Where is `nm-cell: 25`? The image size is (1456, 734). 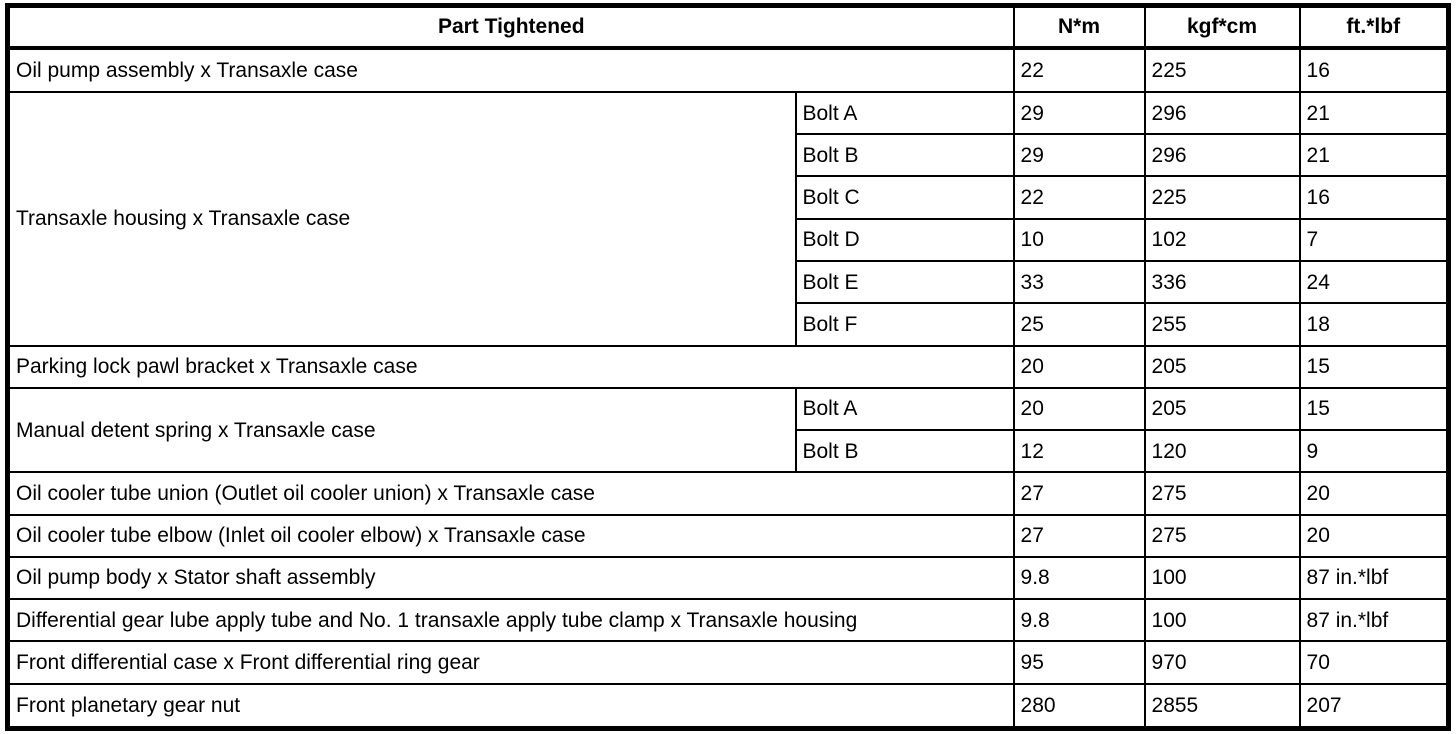
nm-cell: 25 is located at coordinates (1079, 324).